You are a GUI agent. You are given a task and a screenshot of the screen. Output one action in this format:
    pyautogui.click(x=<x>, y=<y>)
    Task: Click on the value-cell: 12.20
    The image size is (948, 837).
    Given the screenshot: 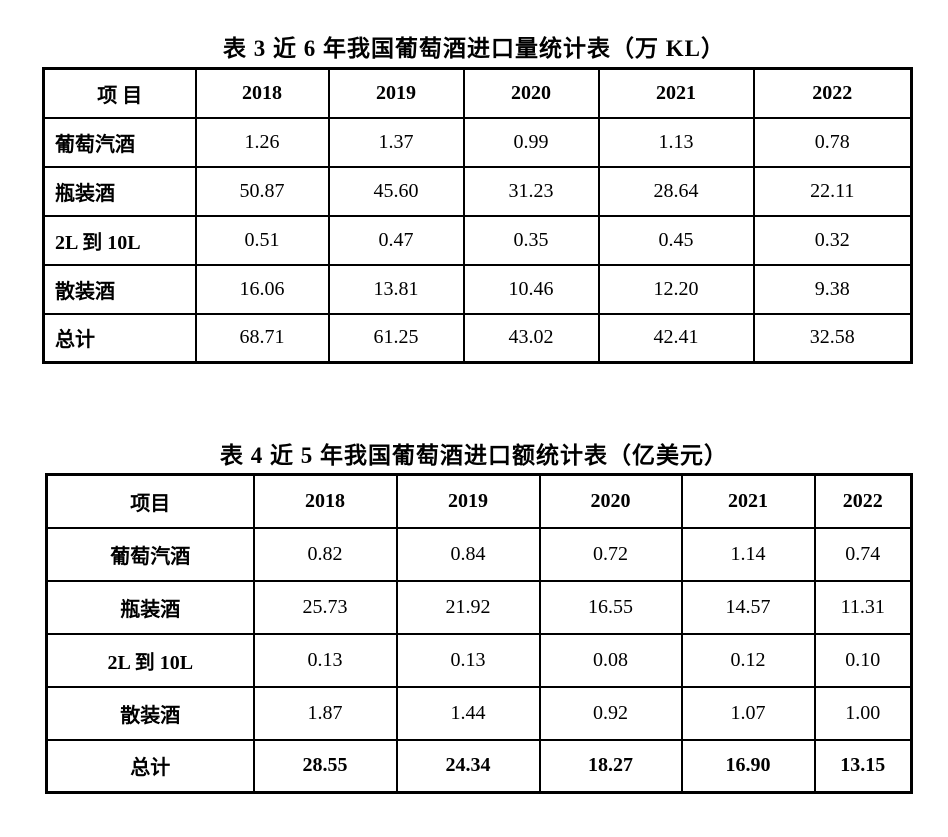 What is the action you would take?
    pyautogui.click(x=676, y=289)
    